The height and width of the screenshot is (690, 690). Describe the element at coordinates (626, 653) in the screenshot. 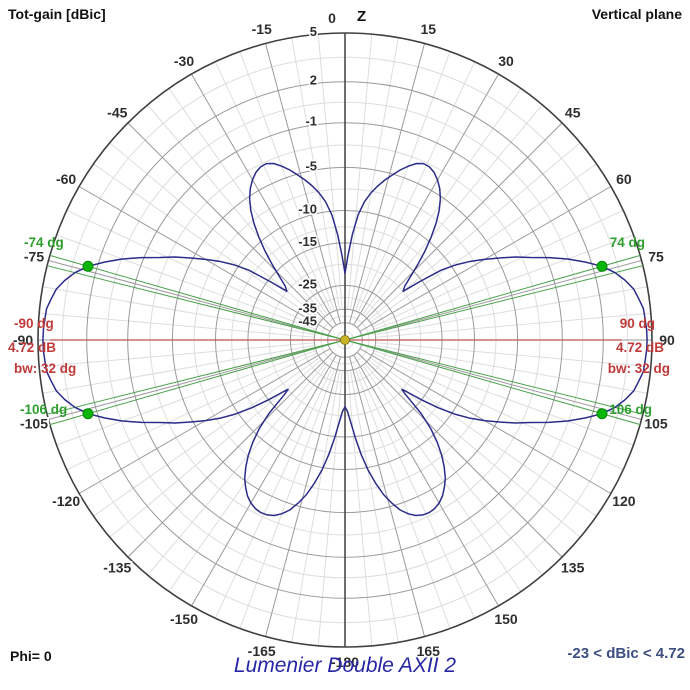

I see `gain-range-label: -23 < dBic < 4.72` at that location.